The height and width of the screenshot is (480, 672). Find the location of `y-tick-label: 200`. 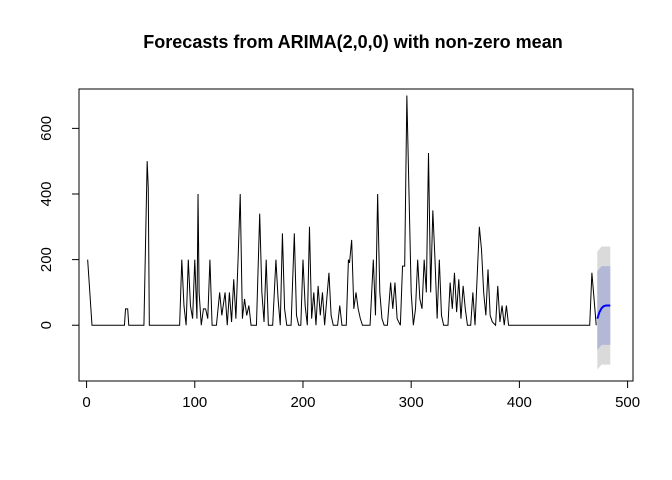

y-tick-label: 200 is located at coordinates (46, 259).